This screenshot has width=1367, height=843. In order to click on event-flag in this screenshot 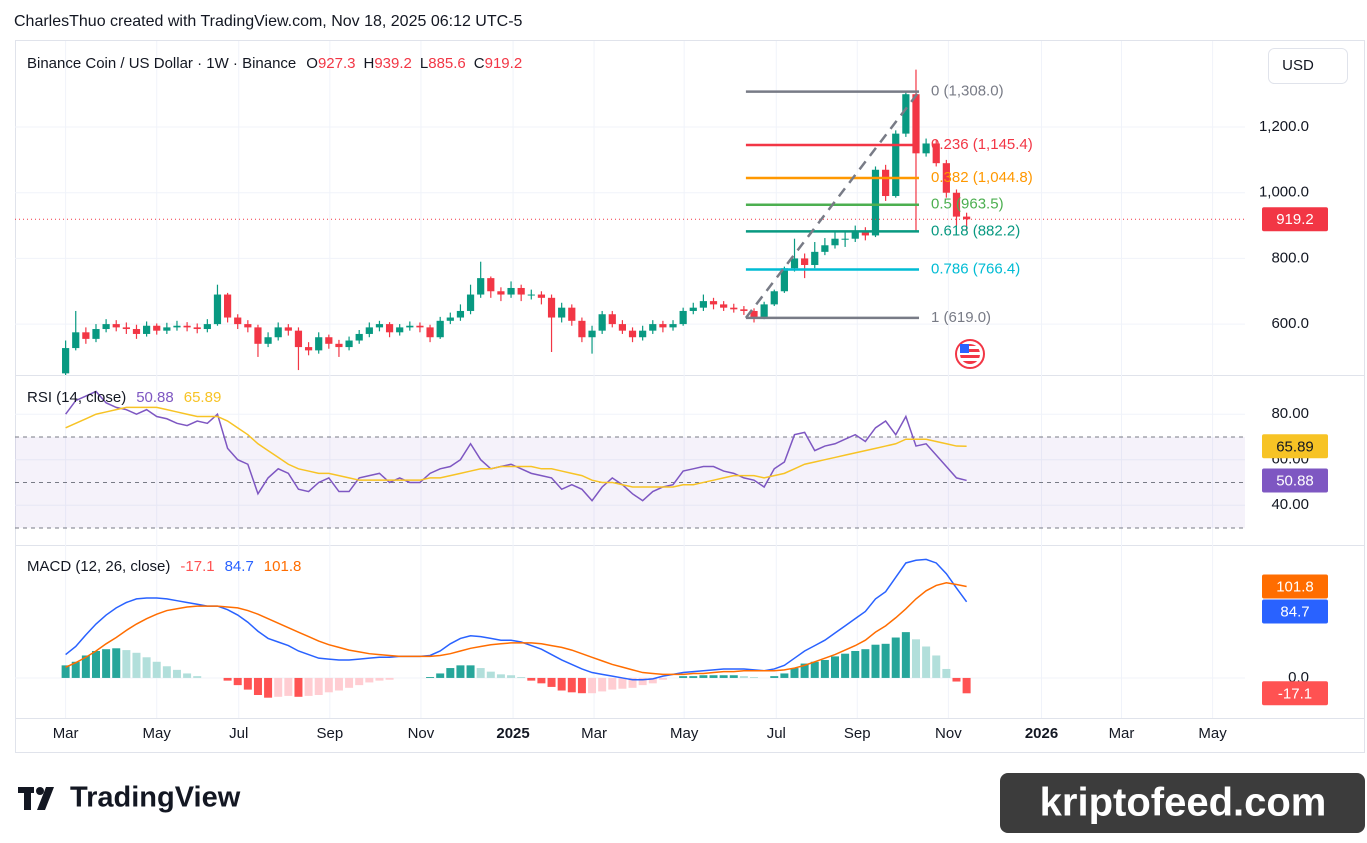, I will do `click(970, 354)`.